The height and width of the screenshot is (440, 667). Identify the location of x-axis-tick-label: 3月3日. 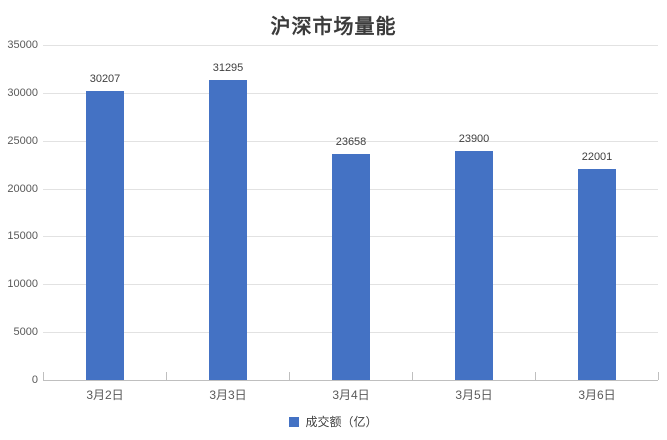
(228, 395).